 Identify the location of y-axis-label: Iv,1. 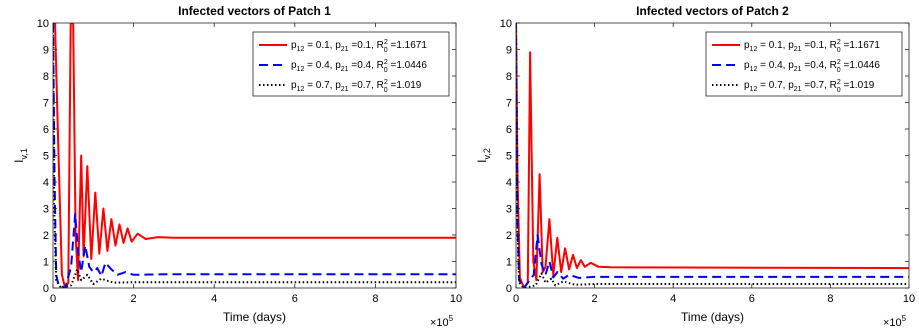
(20, 155).